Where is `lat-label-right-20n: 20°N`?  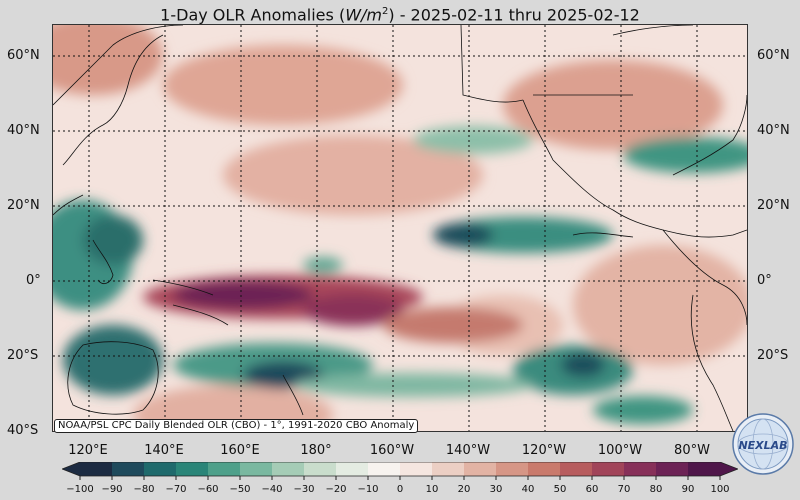
lat-label-right-20n: 20°N is located at coordinates (773, 205).